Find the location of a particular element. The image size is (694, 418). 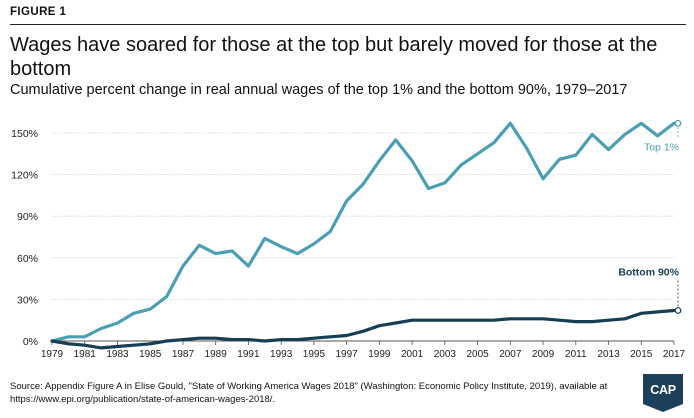

cap-logo-badge is located at coordinates (663, 393).